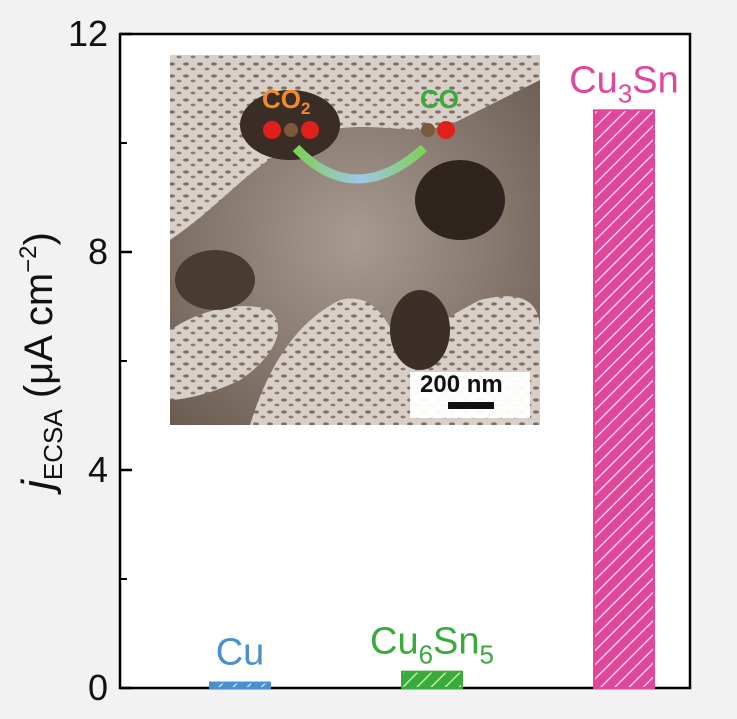 This screenshot has width=737, height=719. I want to click on y-axis-title: jECSA (μA cm−2), so click(40, 363).